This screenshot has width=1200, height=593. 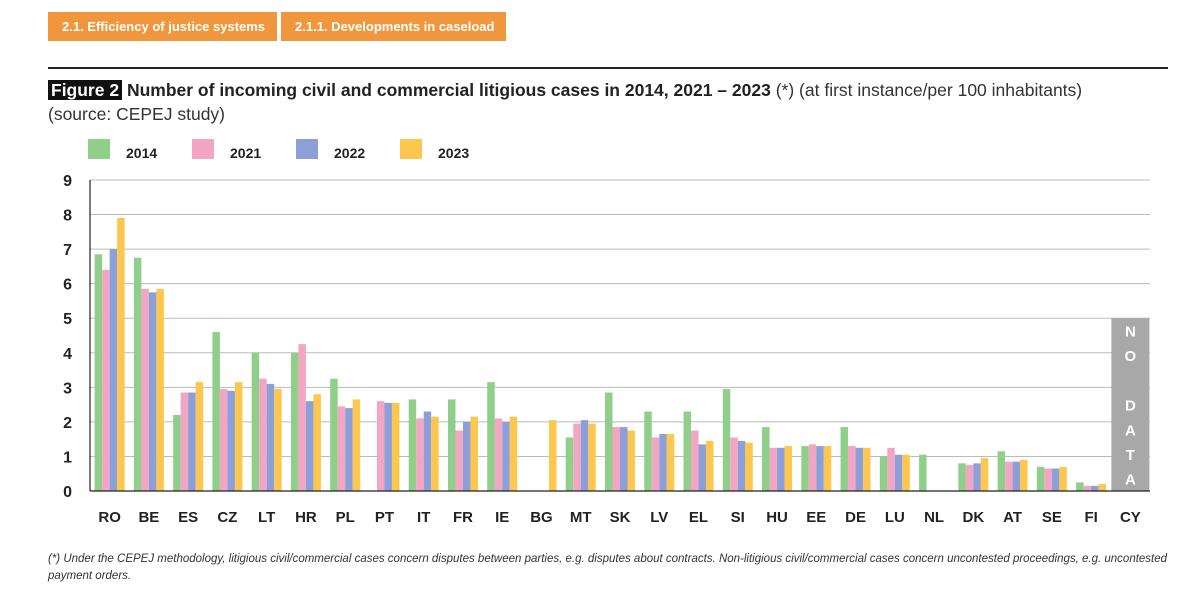 I want to click on bar-fi-2023, so click(x=1102, y=487).